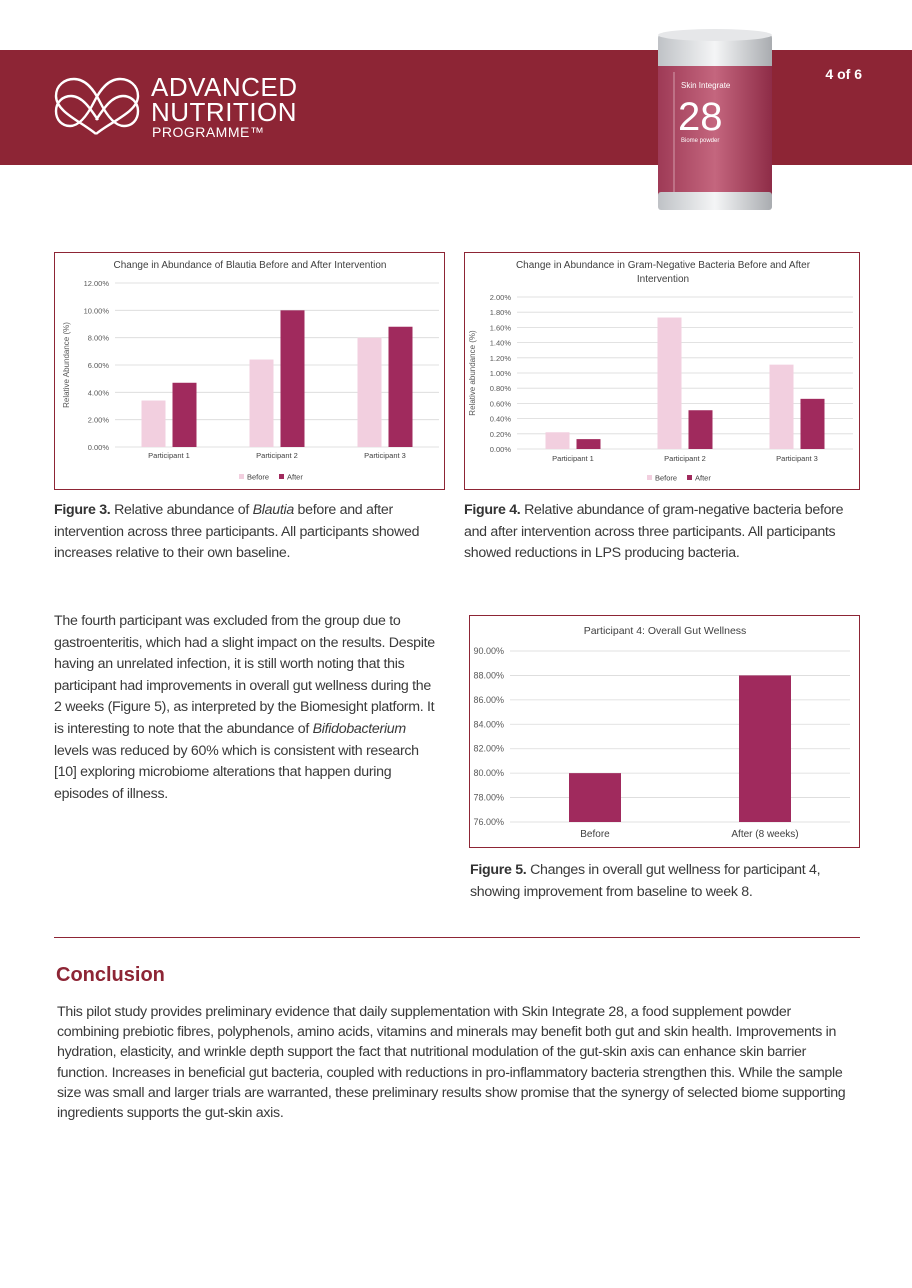 The image size is (912, 1288). What do you see at coordinates (110, 975) in the screenshot?
I see `section-heading: Conclusion` at bounding box center [110, 975].